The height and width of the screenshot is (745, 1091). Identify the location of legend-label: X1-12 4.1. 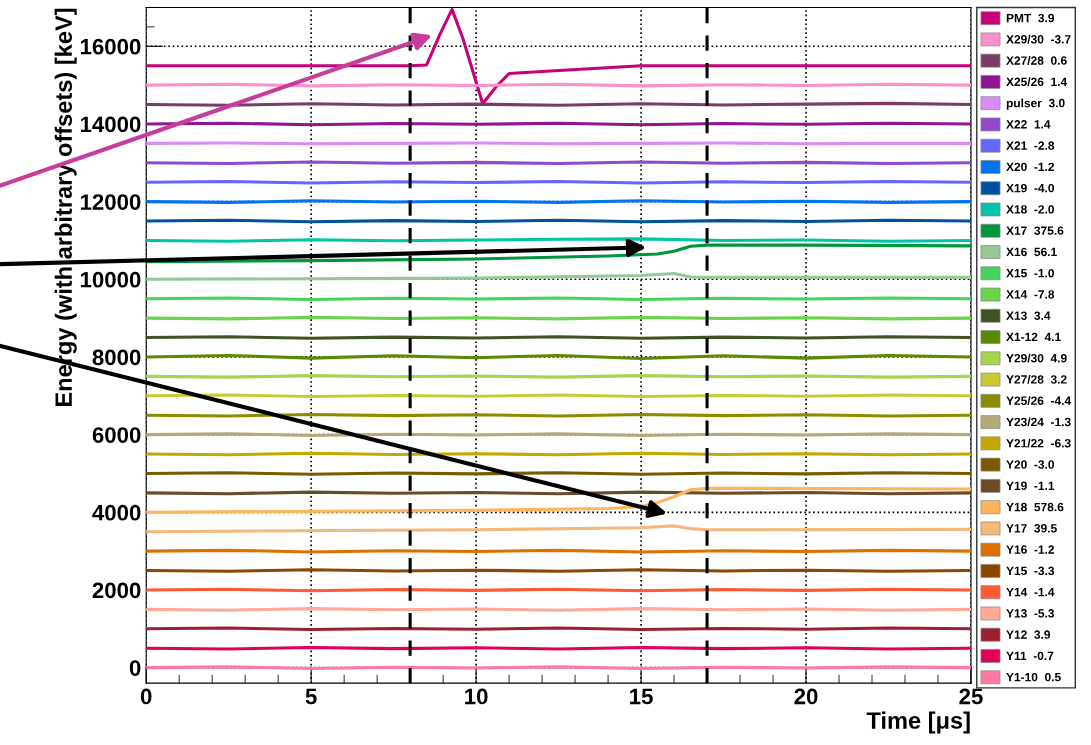
(1033, 337).